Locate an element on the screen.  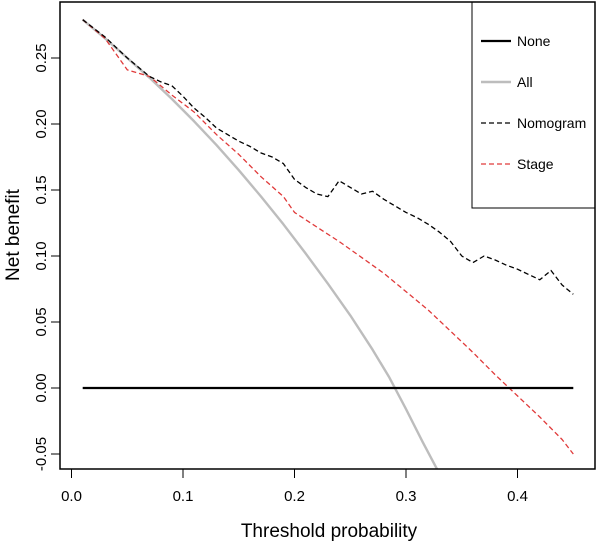
legend-label-stage: Stage is located at coordinates (535, 164).